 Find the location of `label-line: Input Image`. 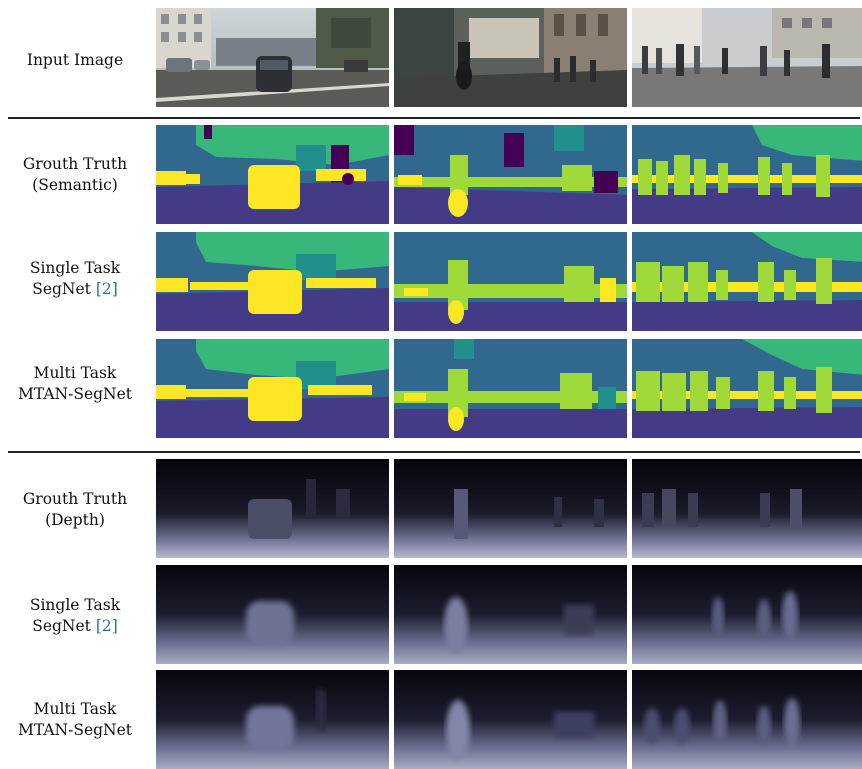

label-line: Input Image is located at coordinates (75, 60).